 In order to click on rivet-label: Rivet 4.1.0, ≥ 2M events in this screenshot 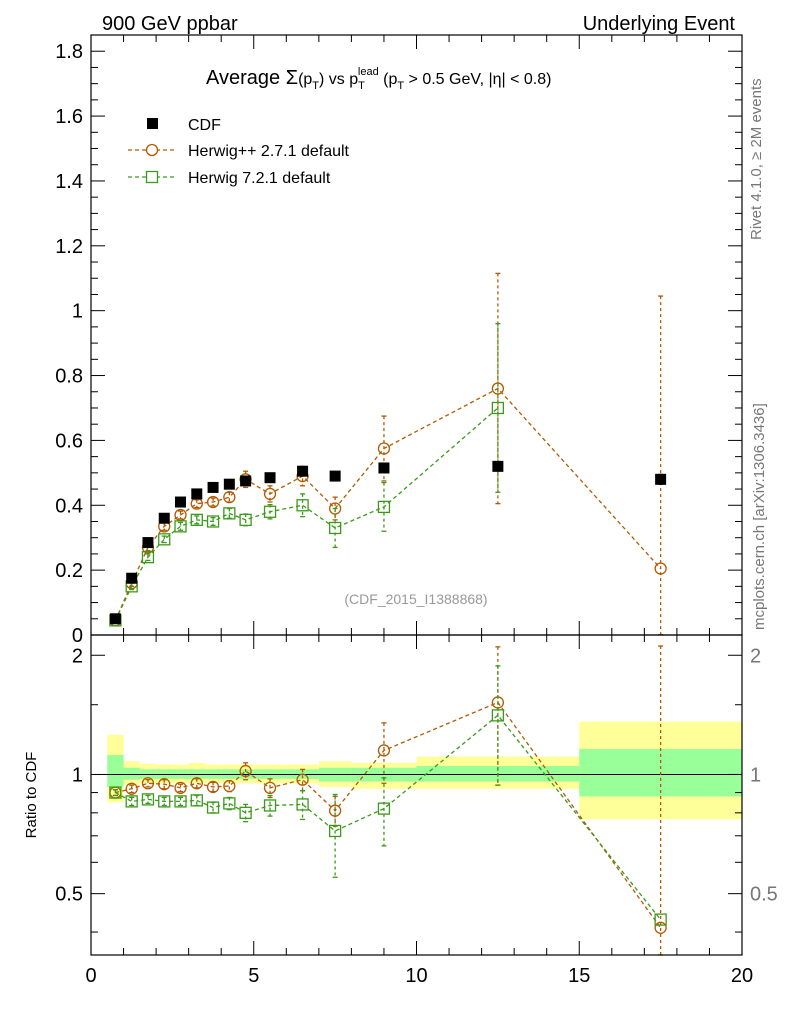, I will do `click(756, 159)`.